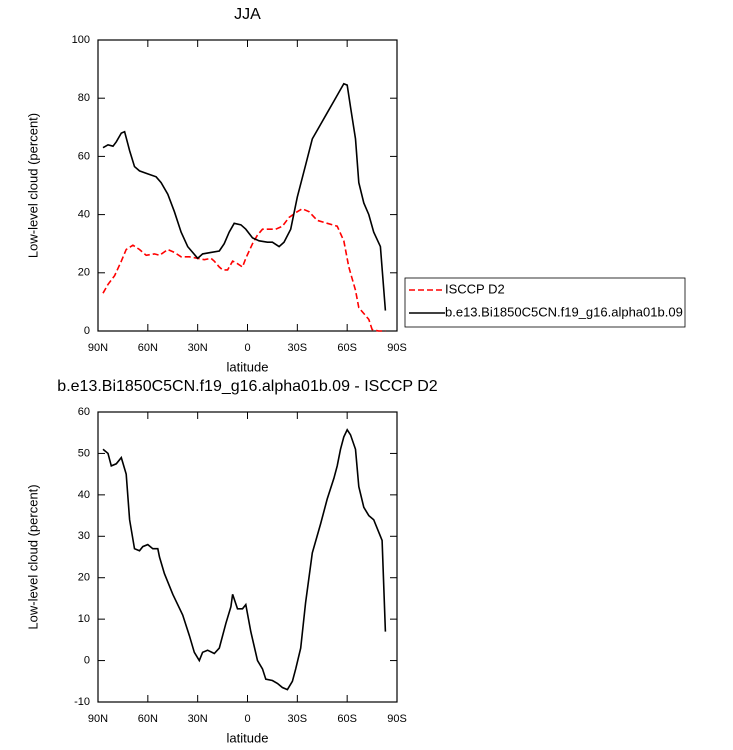 Image resolution: width=733 pixels, height=750 pixels. I want to click on legend-box, so click(545, 302).